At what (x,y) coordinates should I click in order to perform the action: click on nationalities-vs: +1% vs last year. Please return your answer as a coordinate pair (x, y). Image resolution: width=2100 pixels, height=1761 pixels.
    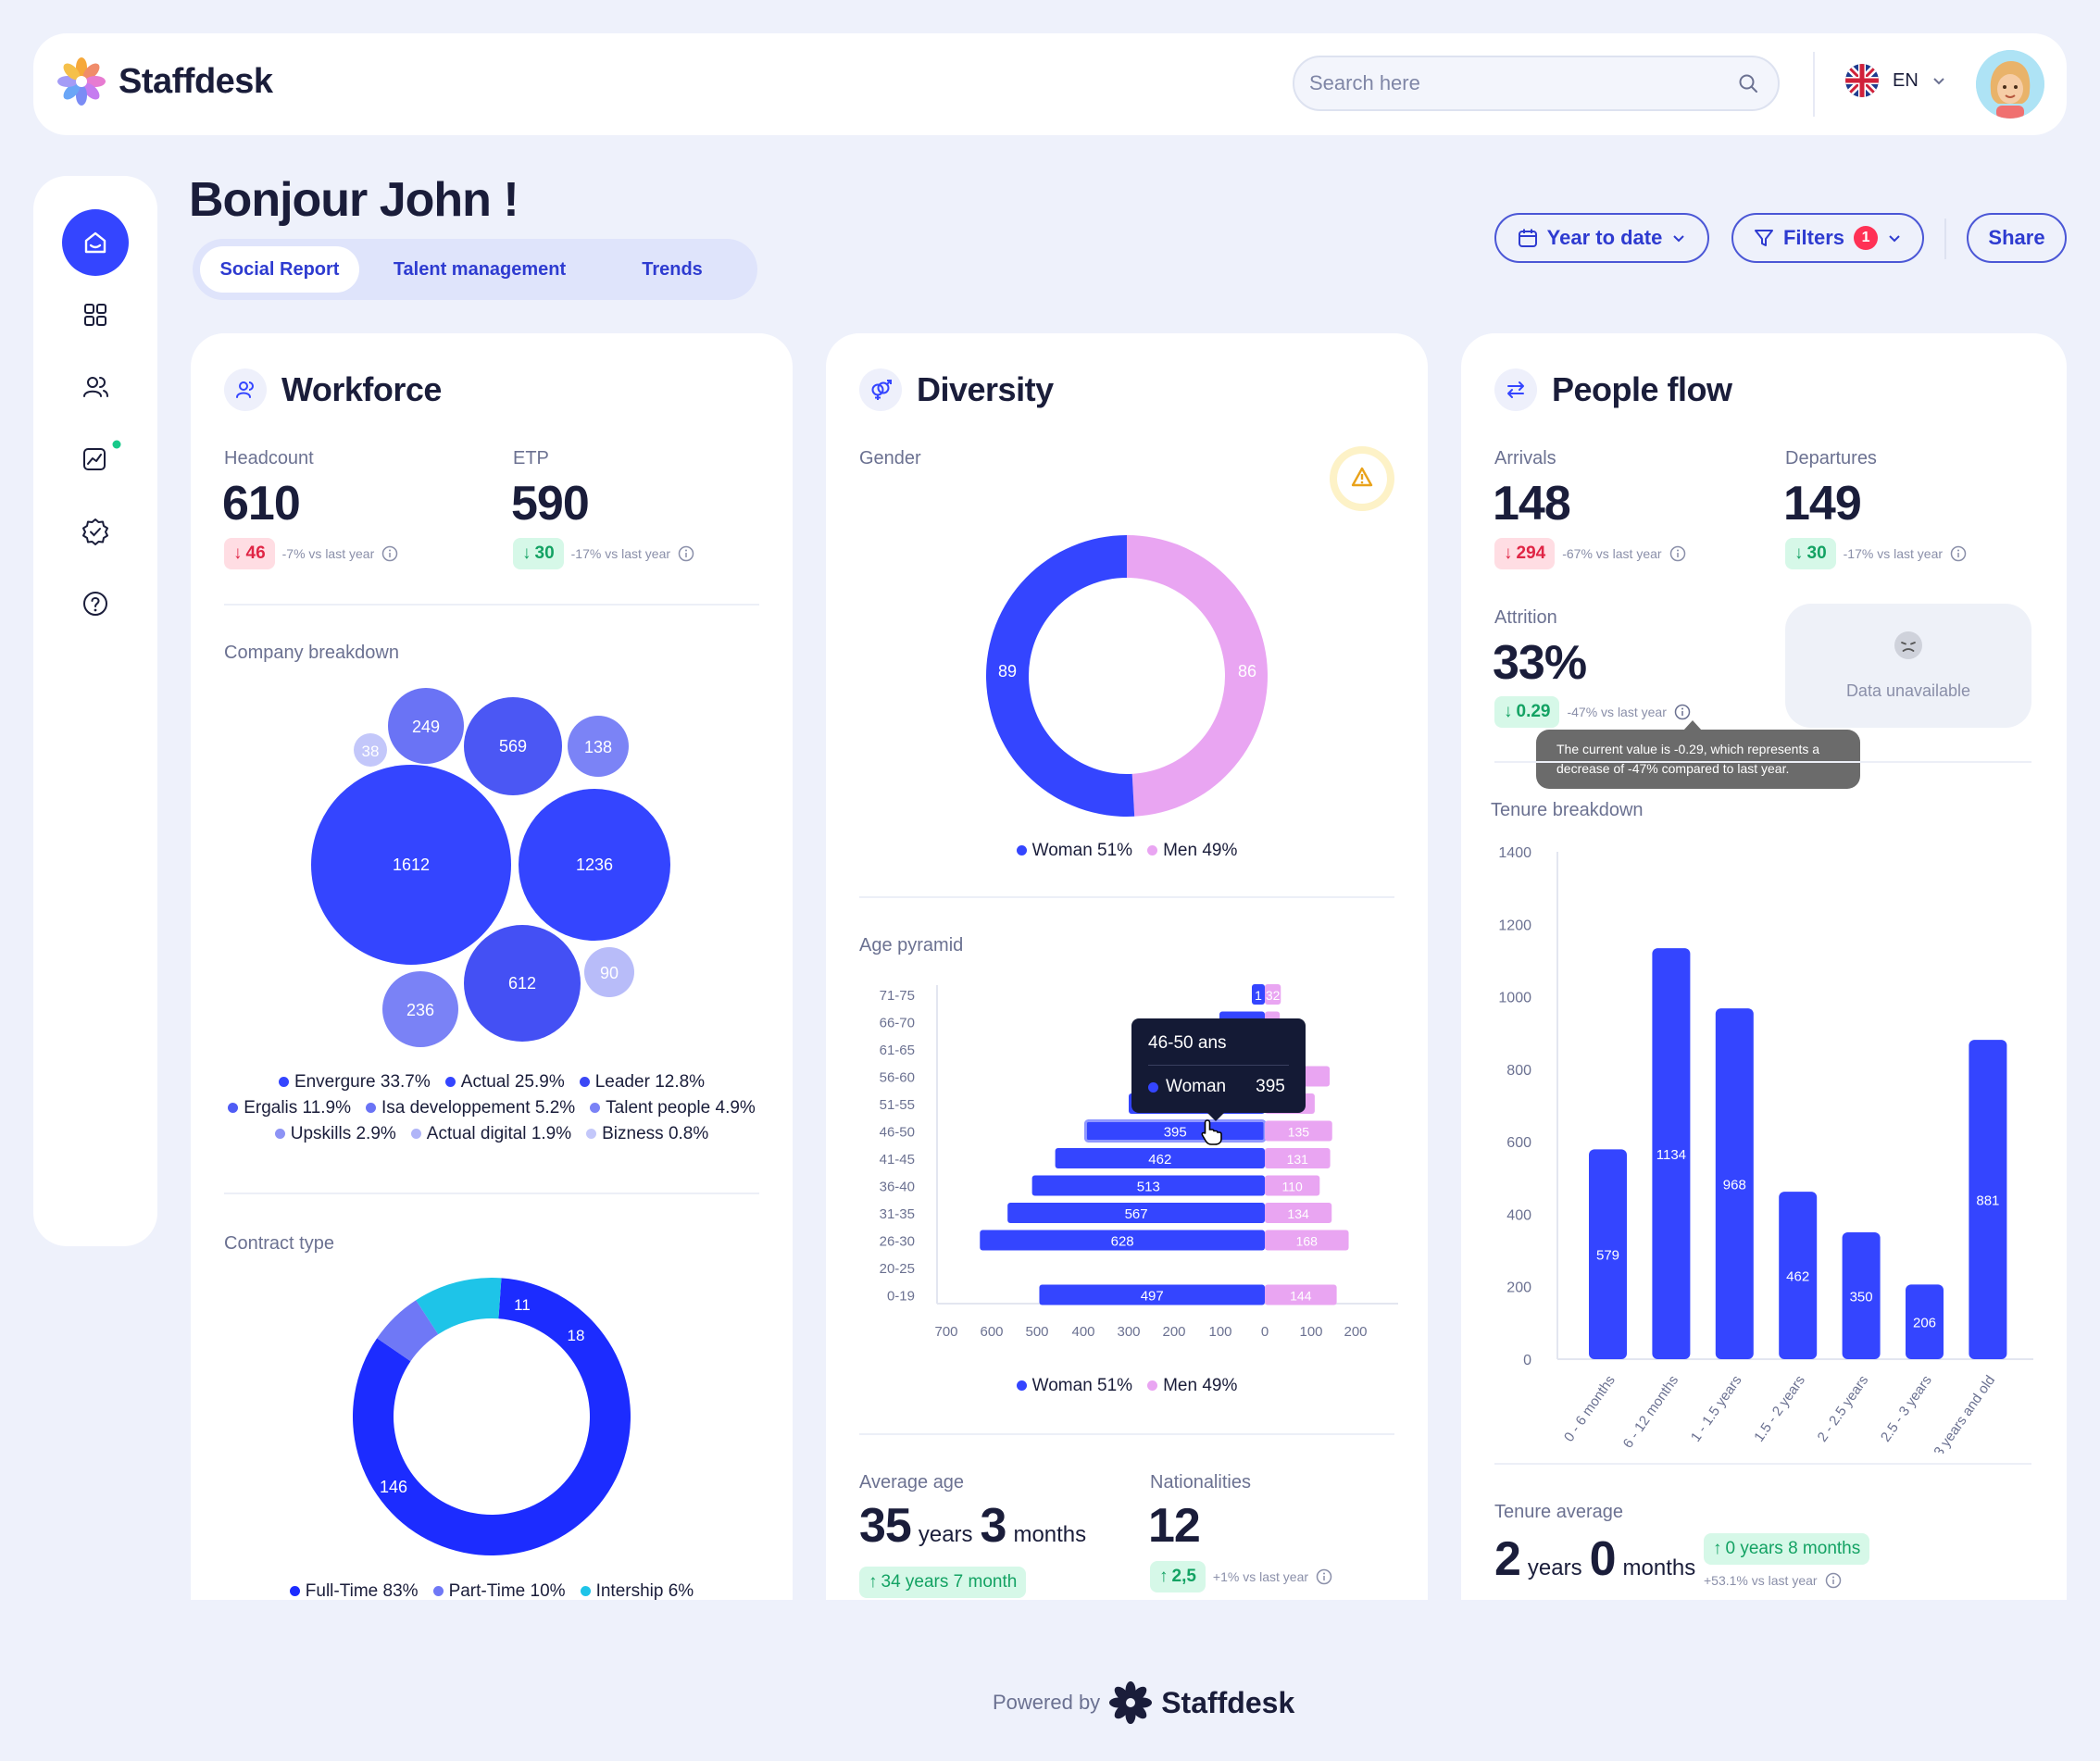
    Looking at the image, I should click on (1261, 1576).